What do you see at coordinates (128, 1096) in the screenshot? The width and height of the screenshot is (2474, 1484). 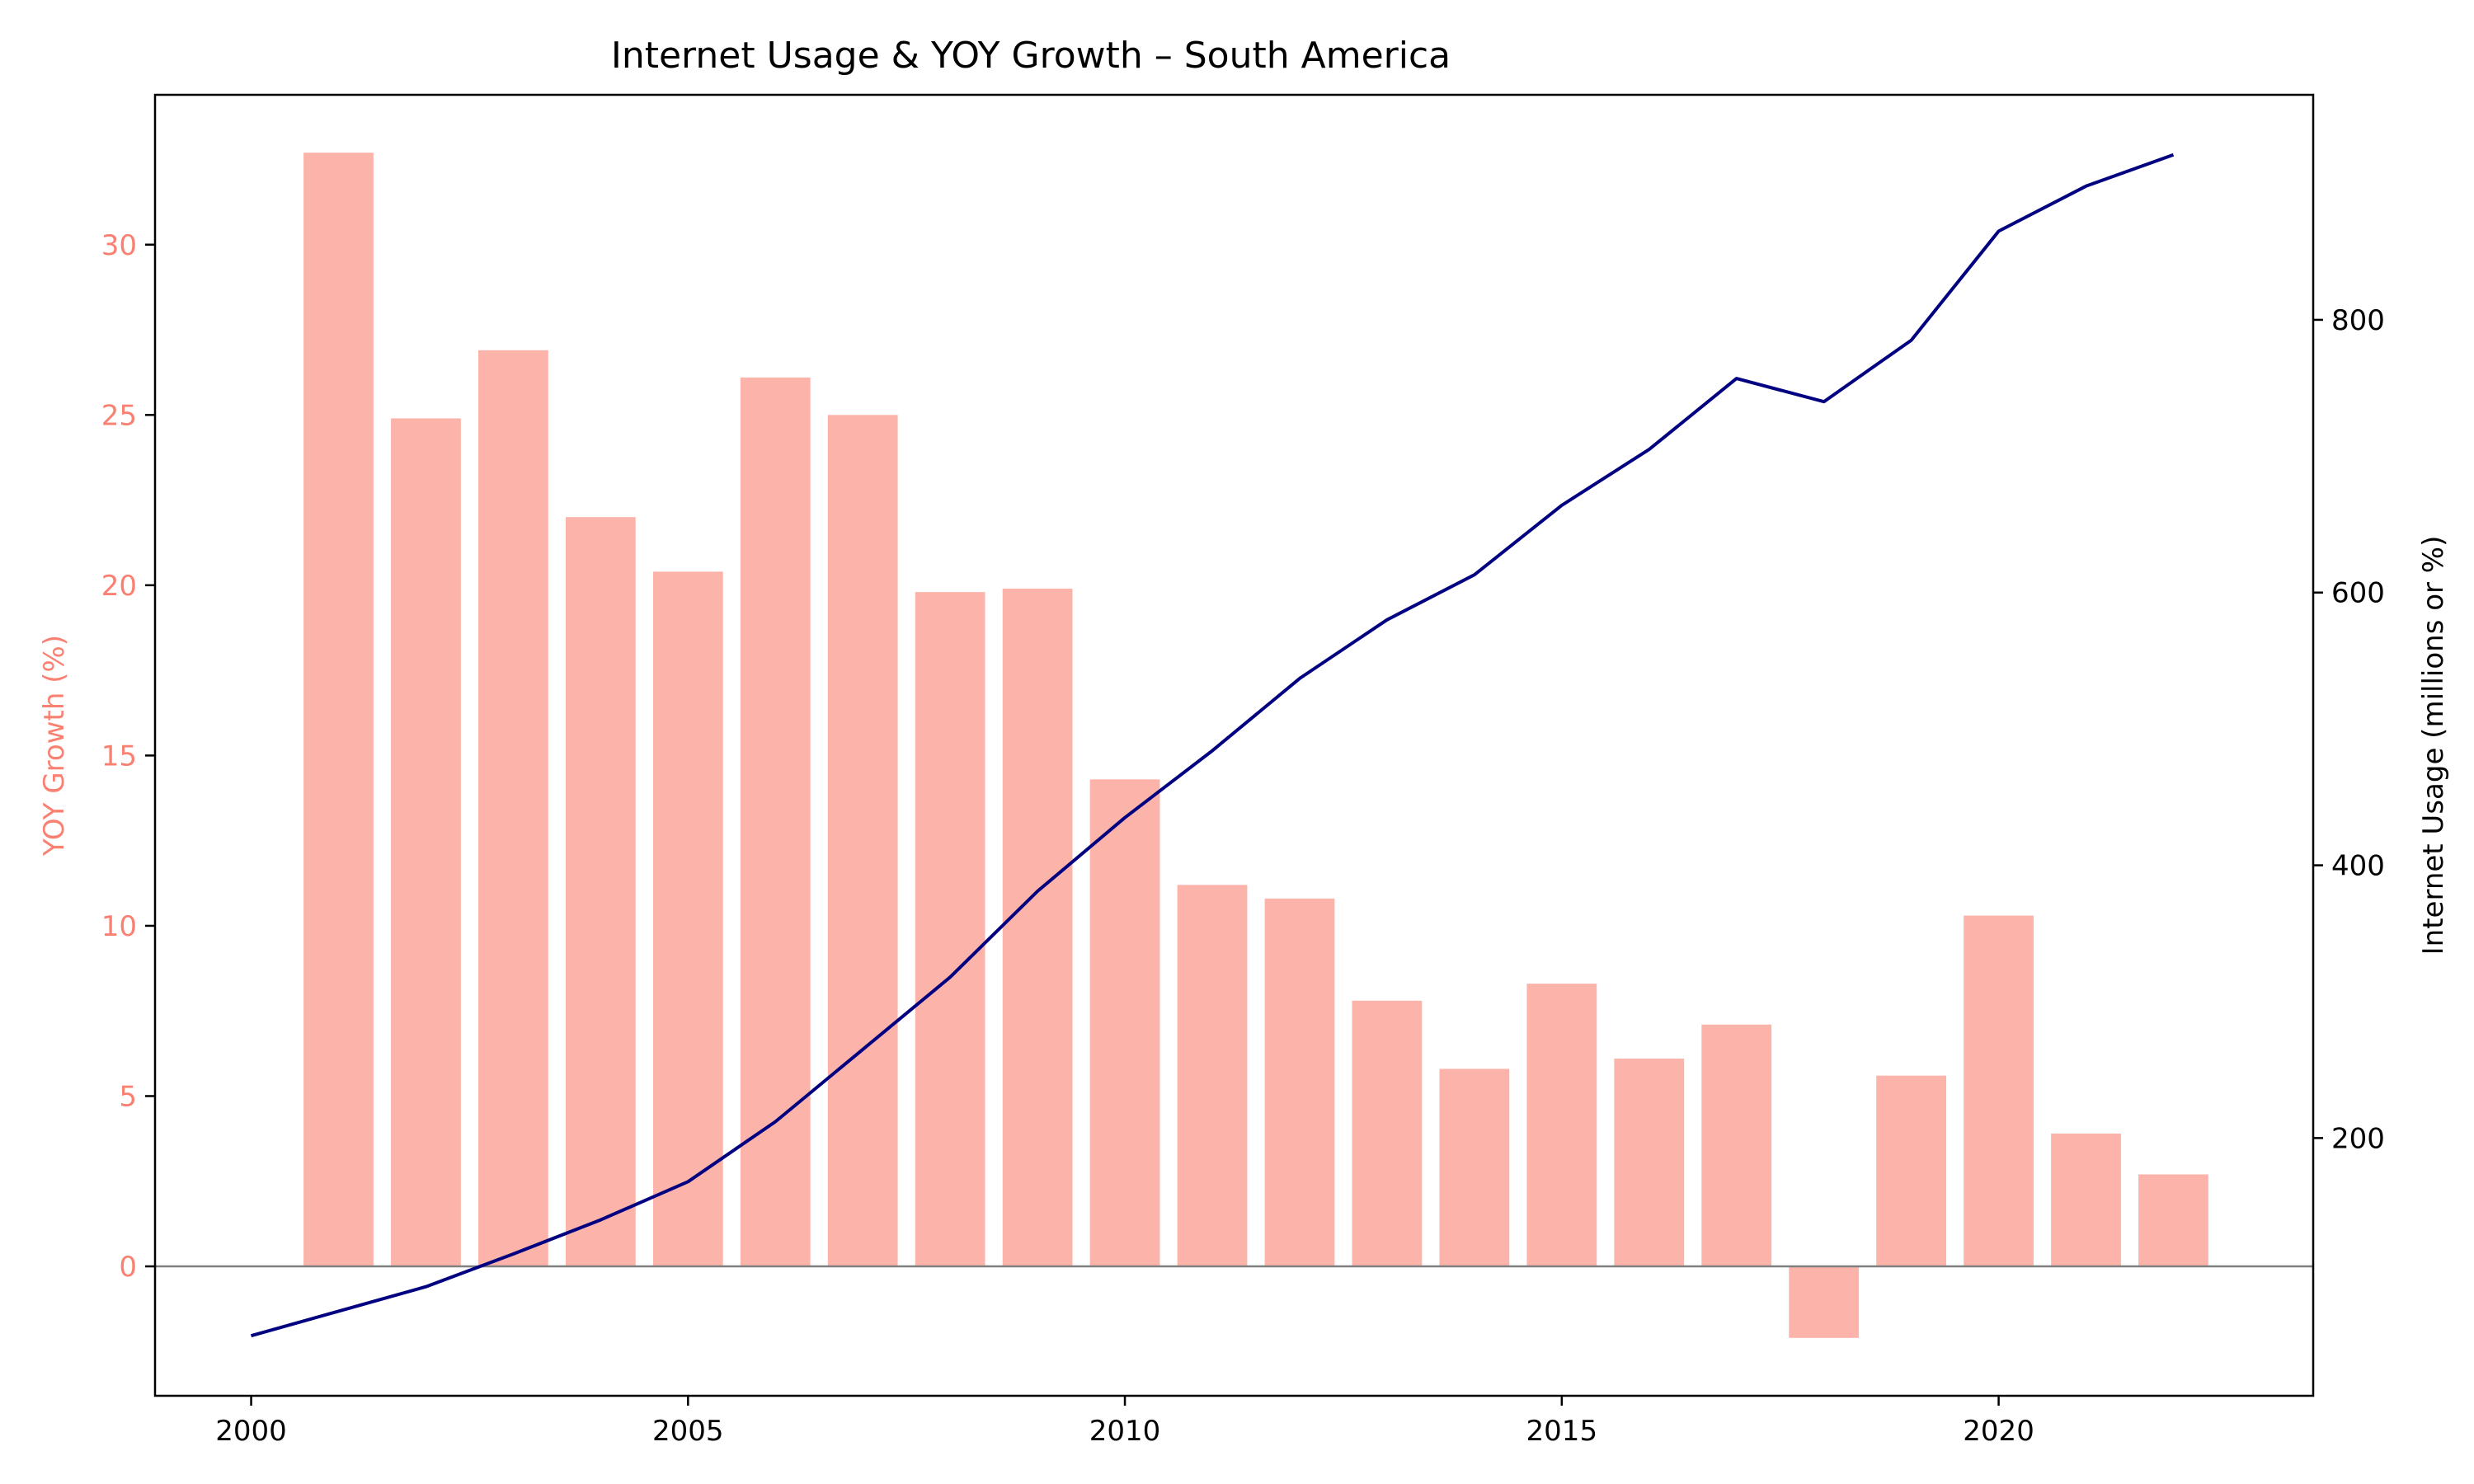 I see `y-left-tick-label-5: 5` at bounding box center [128, 1096].